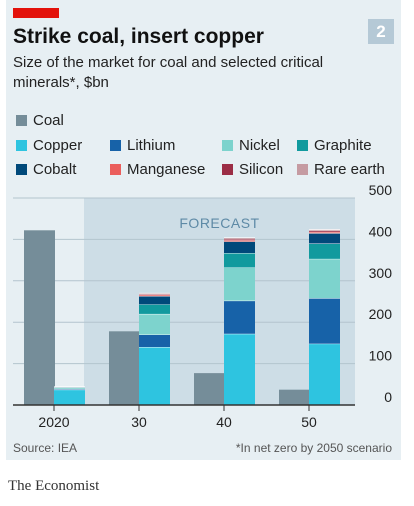 Image resolution: width=414 pixels, height=506 pixels. Describe the element at coordinates (69, 397) in the screenshot. I see `bar-copper-2020` at that location.